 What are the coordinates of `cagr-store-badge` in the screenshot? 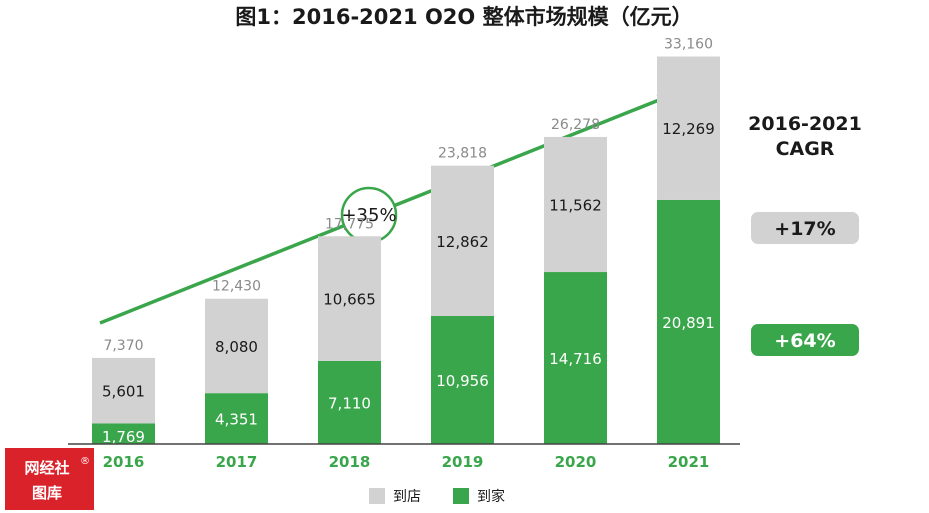 It's located at (805, 228).